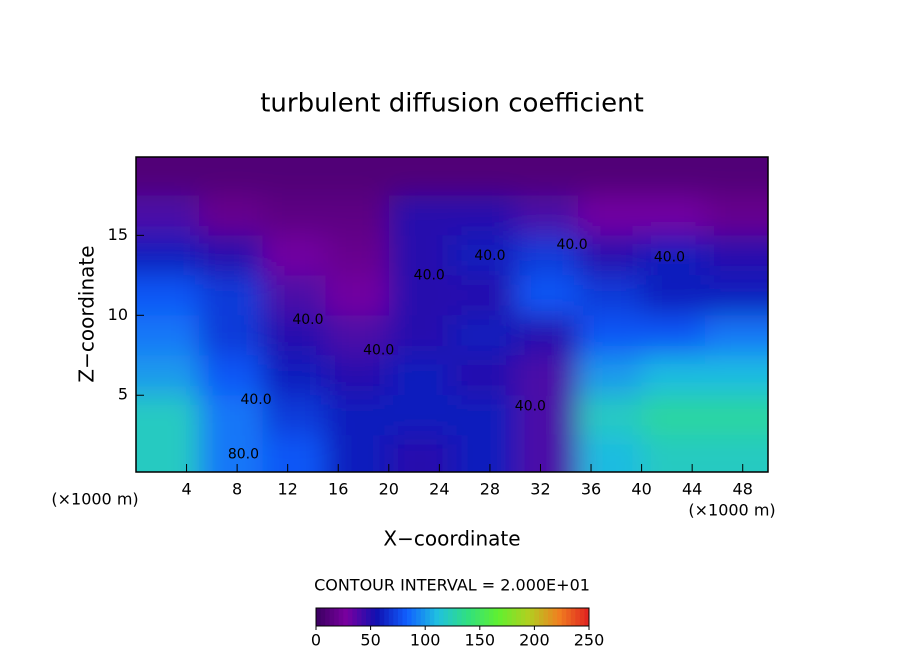  What do you see at coordinates (451, 539) in the screenshot?
I see `x-axis-label: X−coordinate` at bounding box center [451, 539].